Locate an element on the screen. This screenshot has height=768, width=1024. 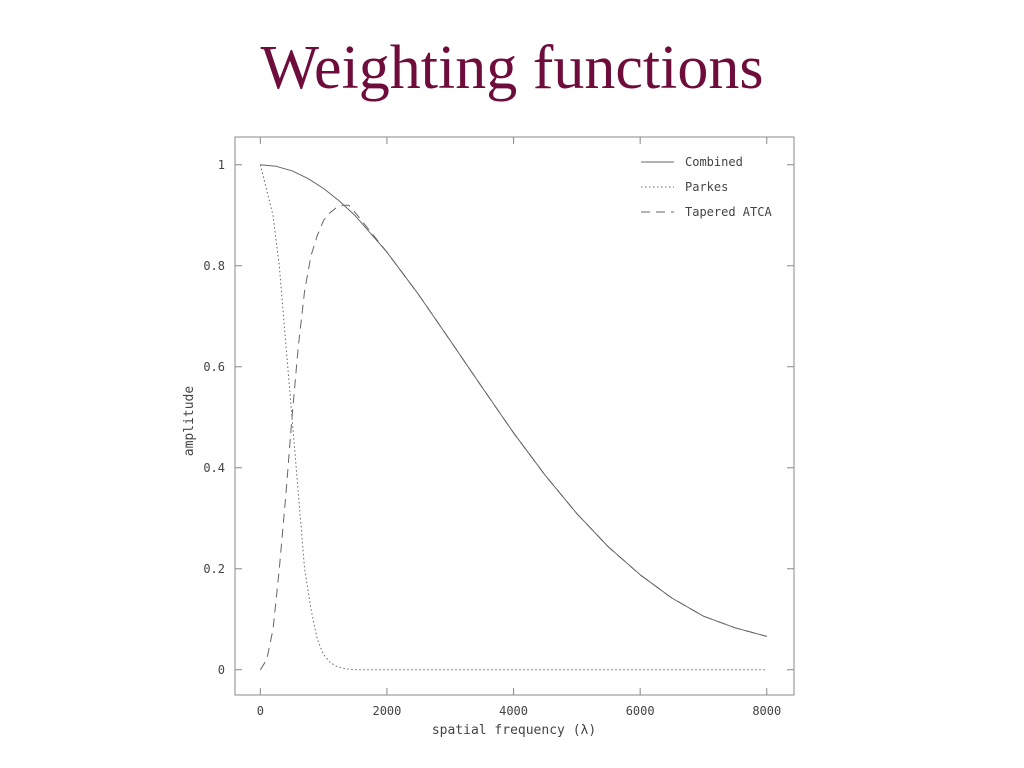
x-tick-label: 0 is located at coordinates (260, 711).